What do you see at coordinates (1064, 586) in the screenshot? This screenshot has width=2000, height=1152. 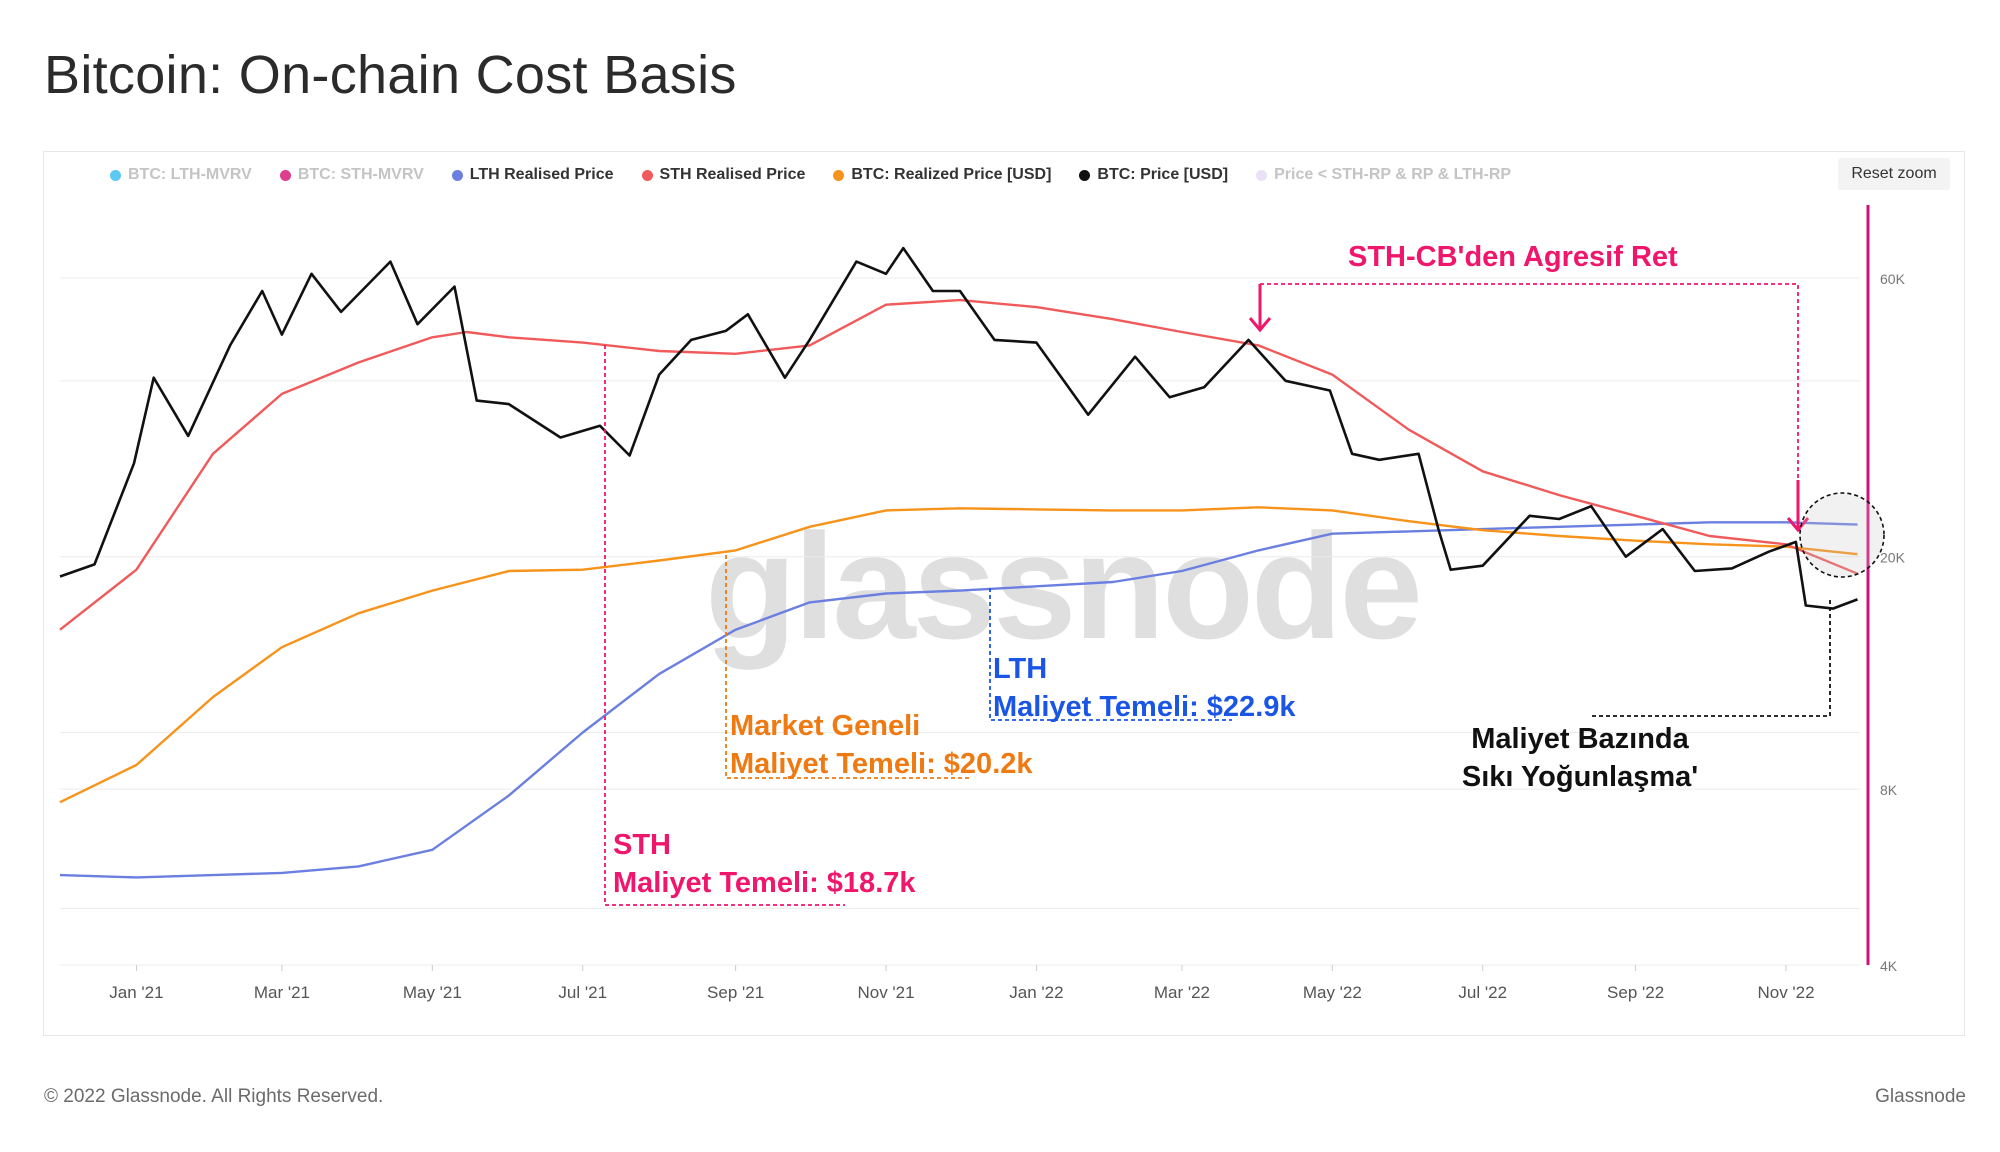 I see `watermark-logo: glassnode` at bounding box center [1064, 586].